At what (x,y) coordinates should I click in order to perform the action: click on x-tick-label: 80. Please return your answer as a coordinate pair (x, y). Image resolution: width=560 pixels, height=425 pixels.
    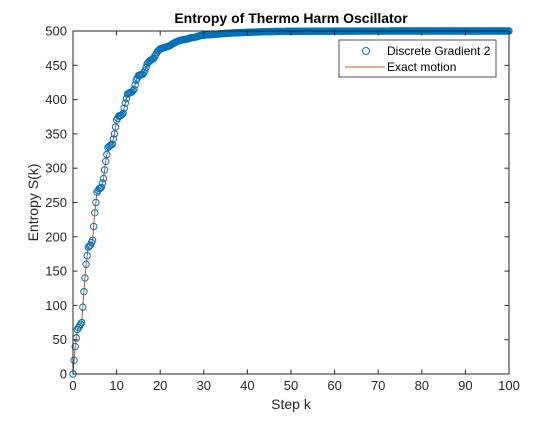
    Looking at the image, I should click on (422, 385).